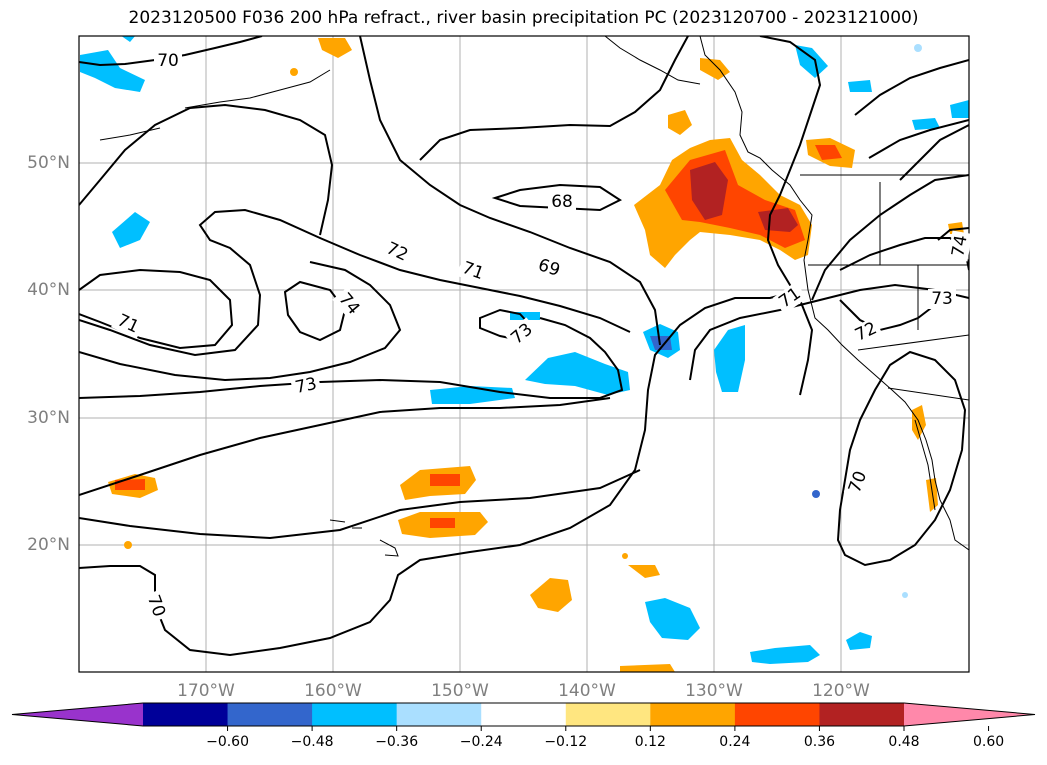 The width and height of the screenshot is (1047, 765). What do you see at coordinates (959, 246) in the screenshot?
I see `contour-label: 74` at bounding box center [959, 246].